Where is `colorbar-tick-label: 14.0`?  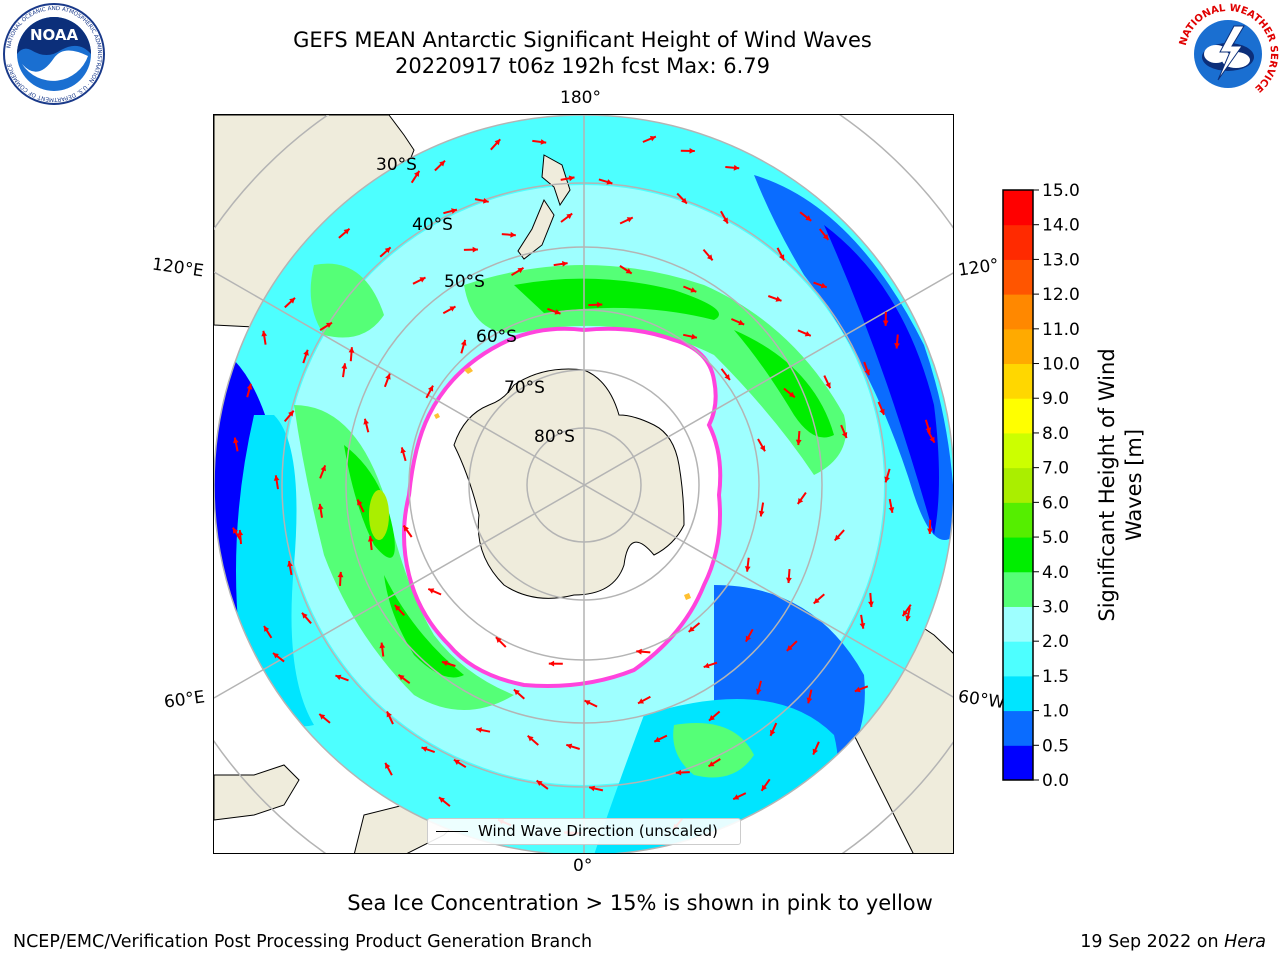 colorbar-tick-label: 14.0 is located at coordinates (1061, 226).